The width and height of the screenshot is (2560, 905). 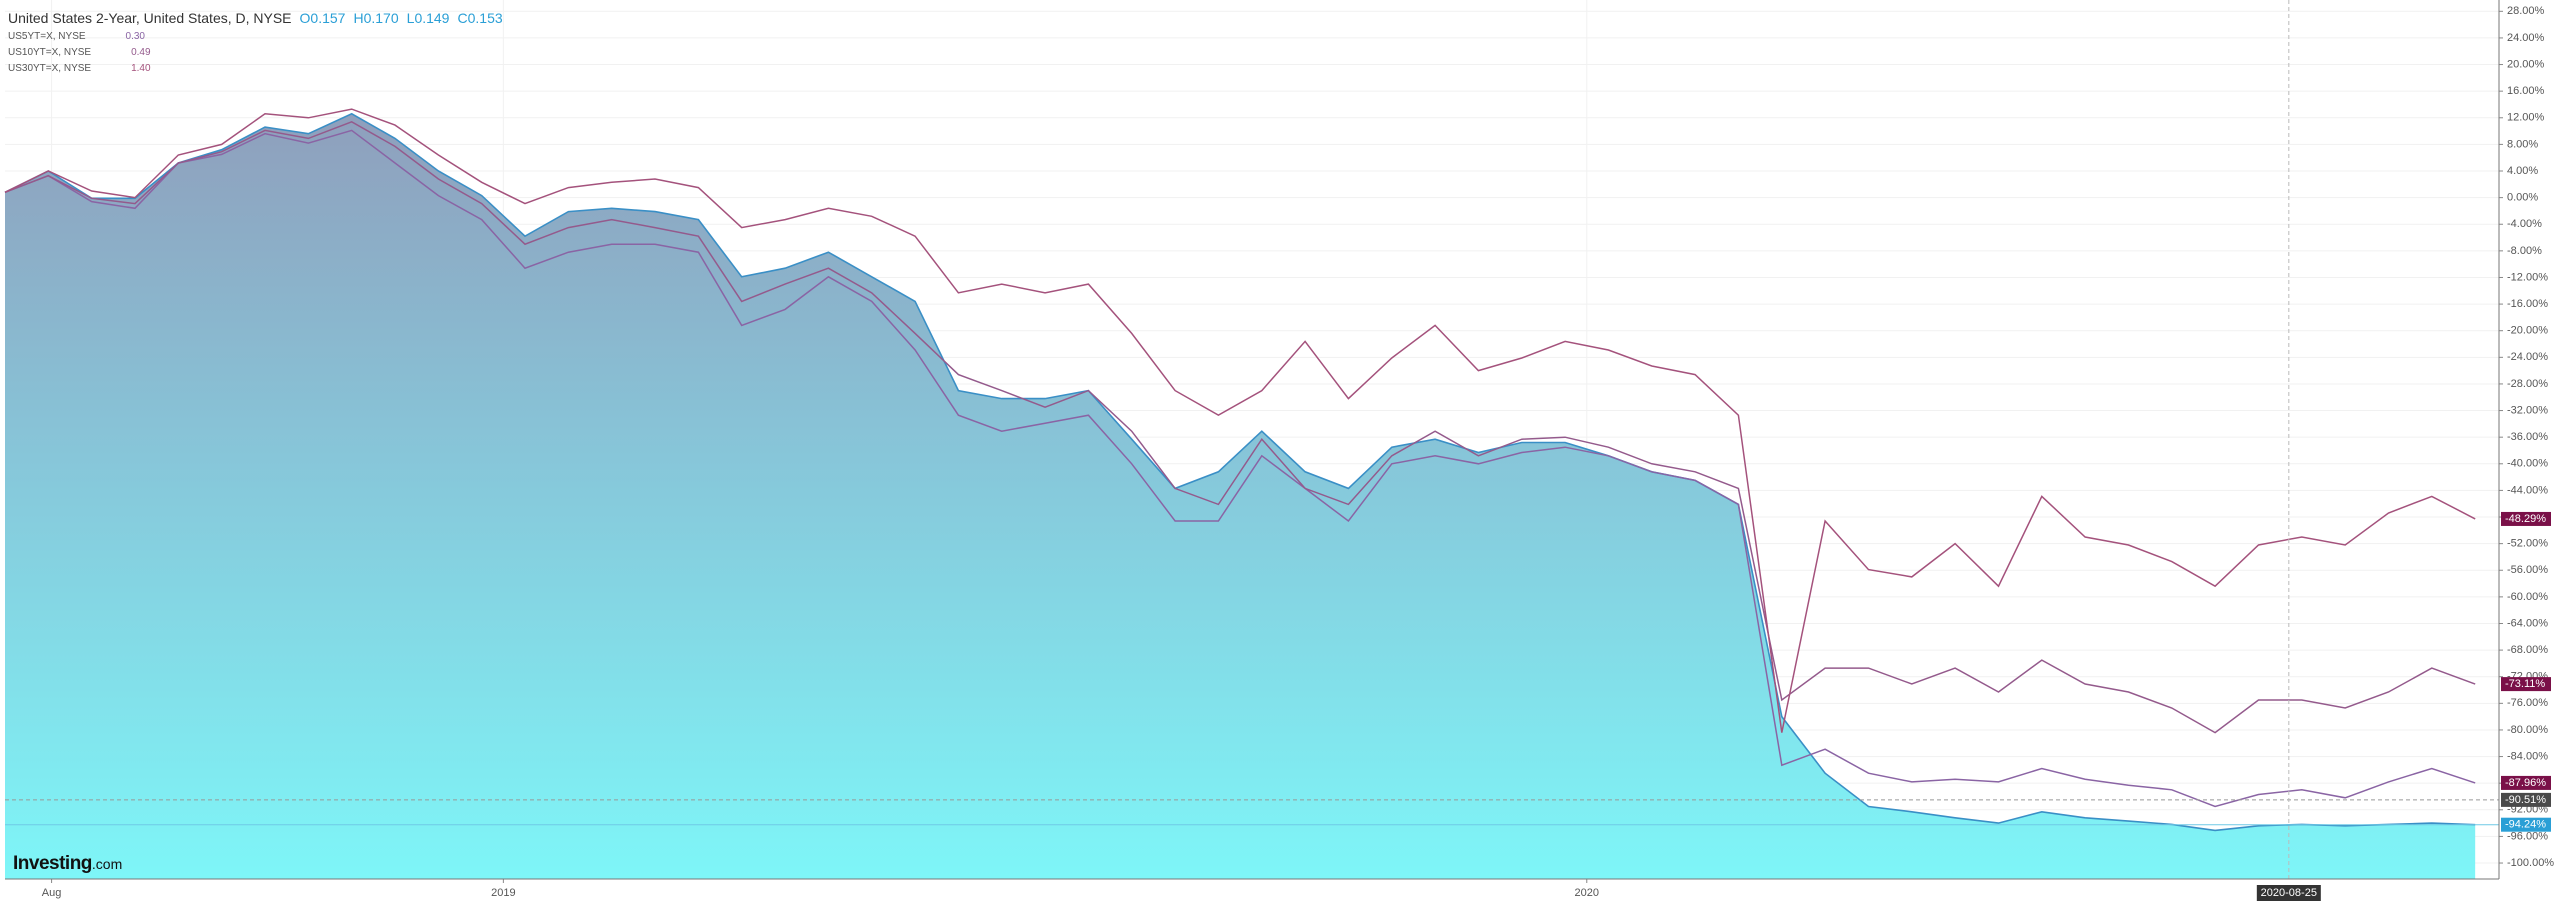 I want to click on ohlc-name: H, so click(x=358, y=18).